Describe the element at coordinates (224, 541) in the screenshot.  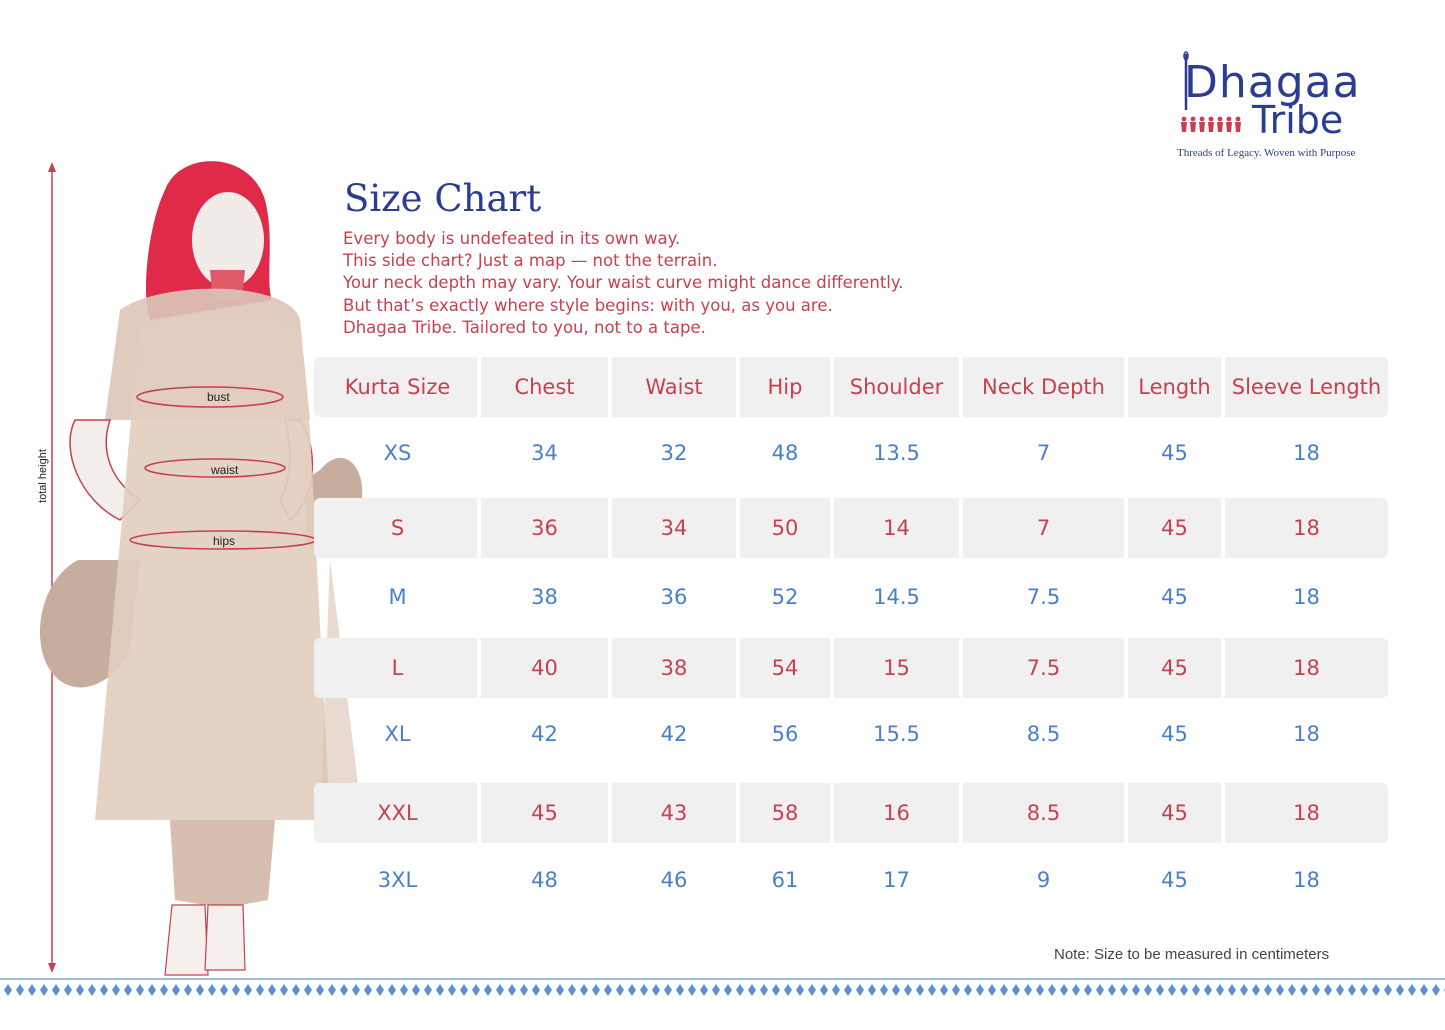
I see `hips-label: hips` at that location.